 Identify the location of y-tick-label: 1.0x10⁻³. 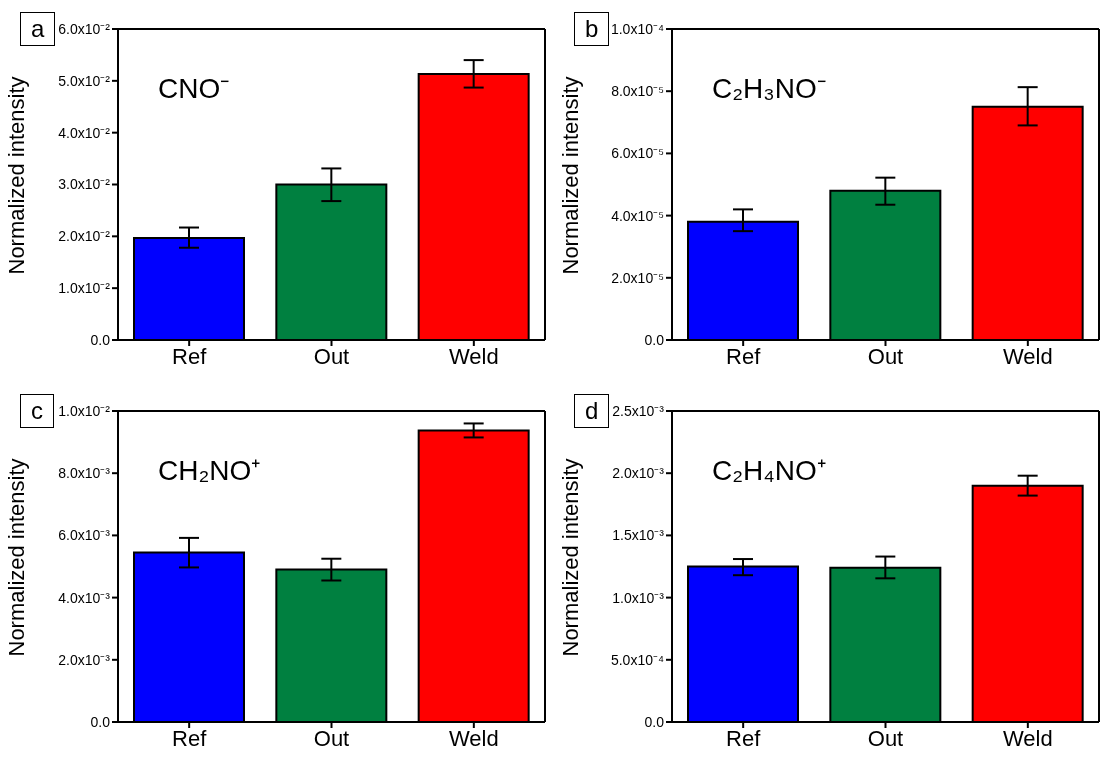
(638, 597).